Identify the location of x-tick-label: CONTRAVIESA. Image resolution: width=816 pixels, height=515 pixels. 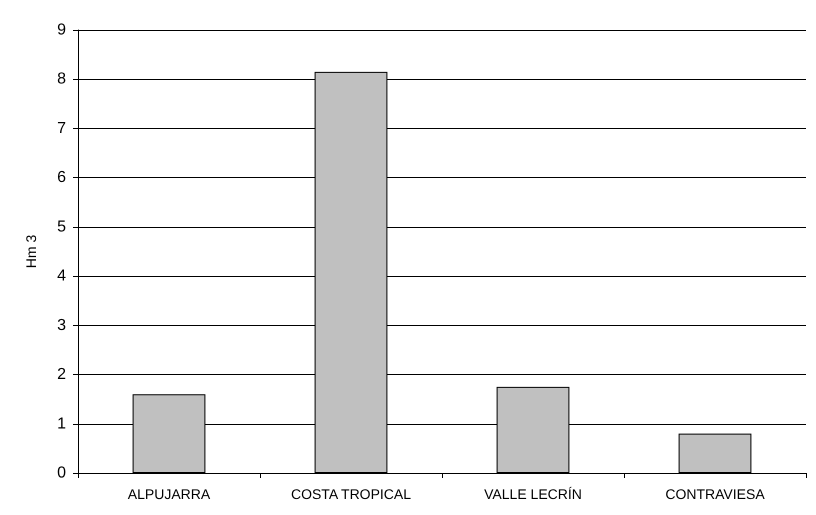
(715, 494).